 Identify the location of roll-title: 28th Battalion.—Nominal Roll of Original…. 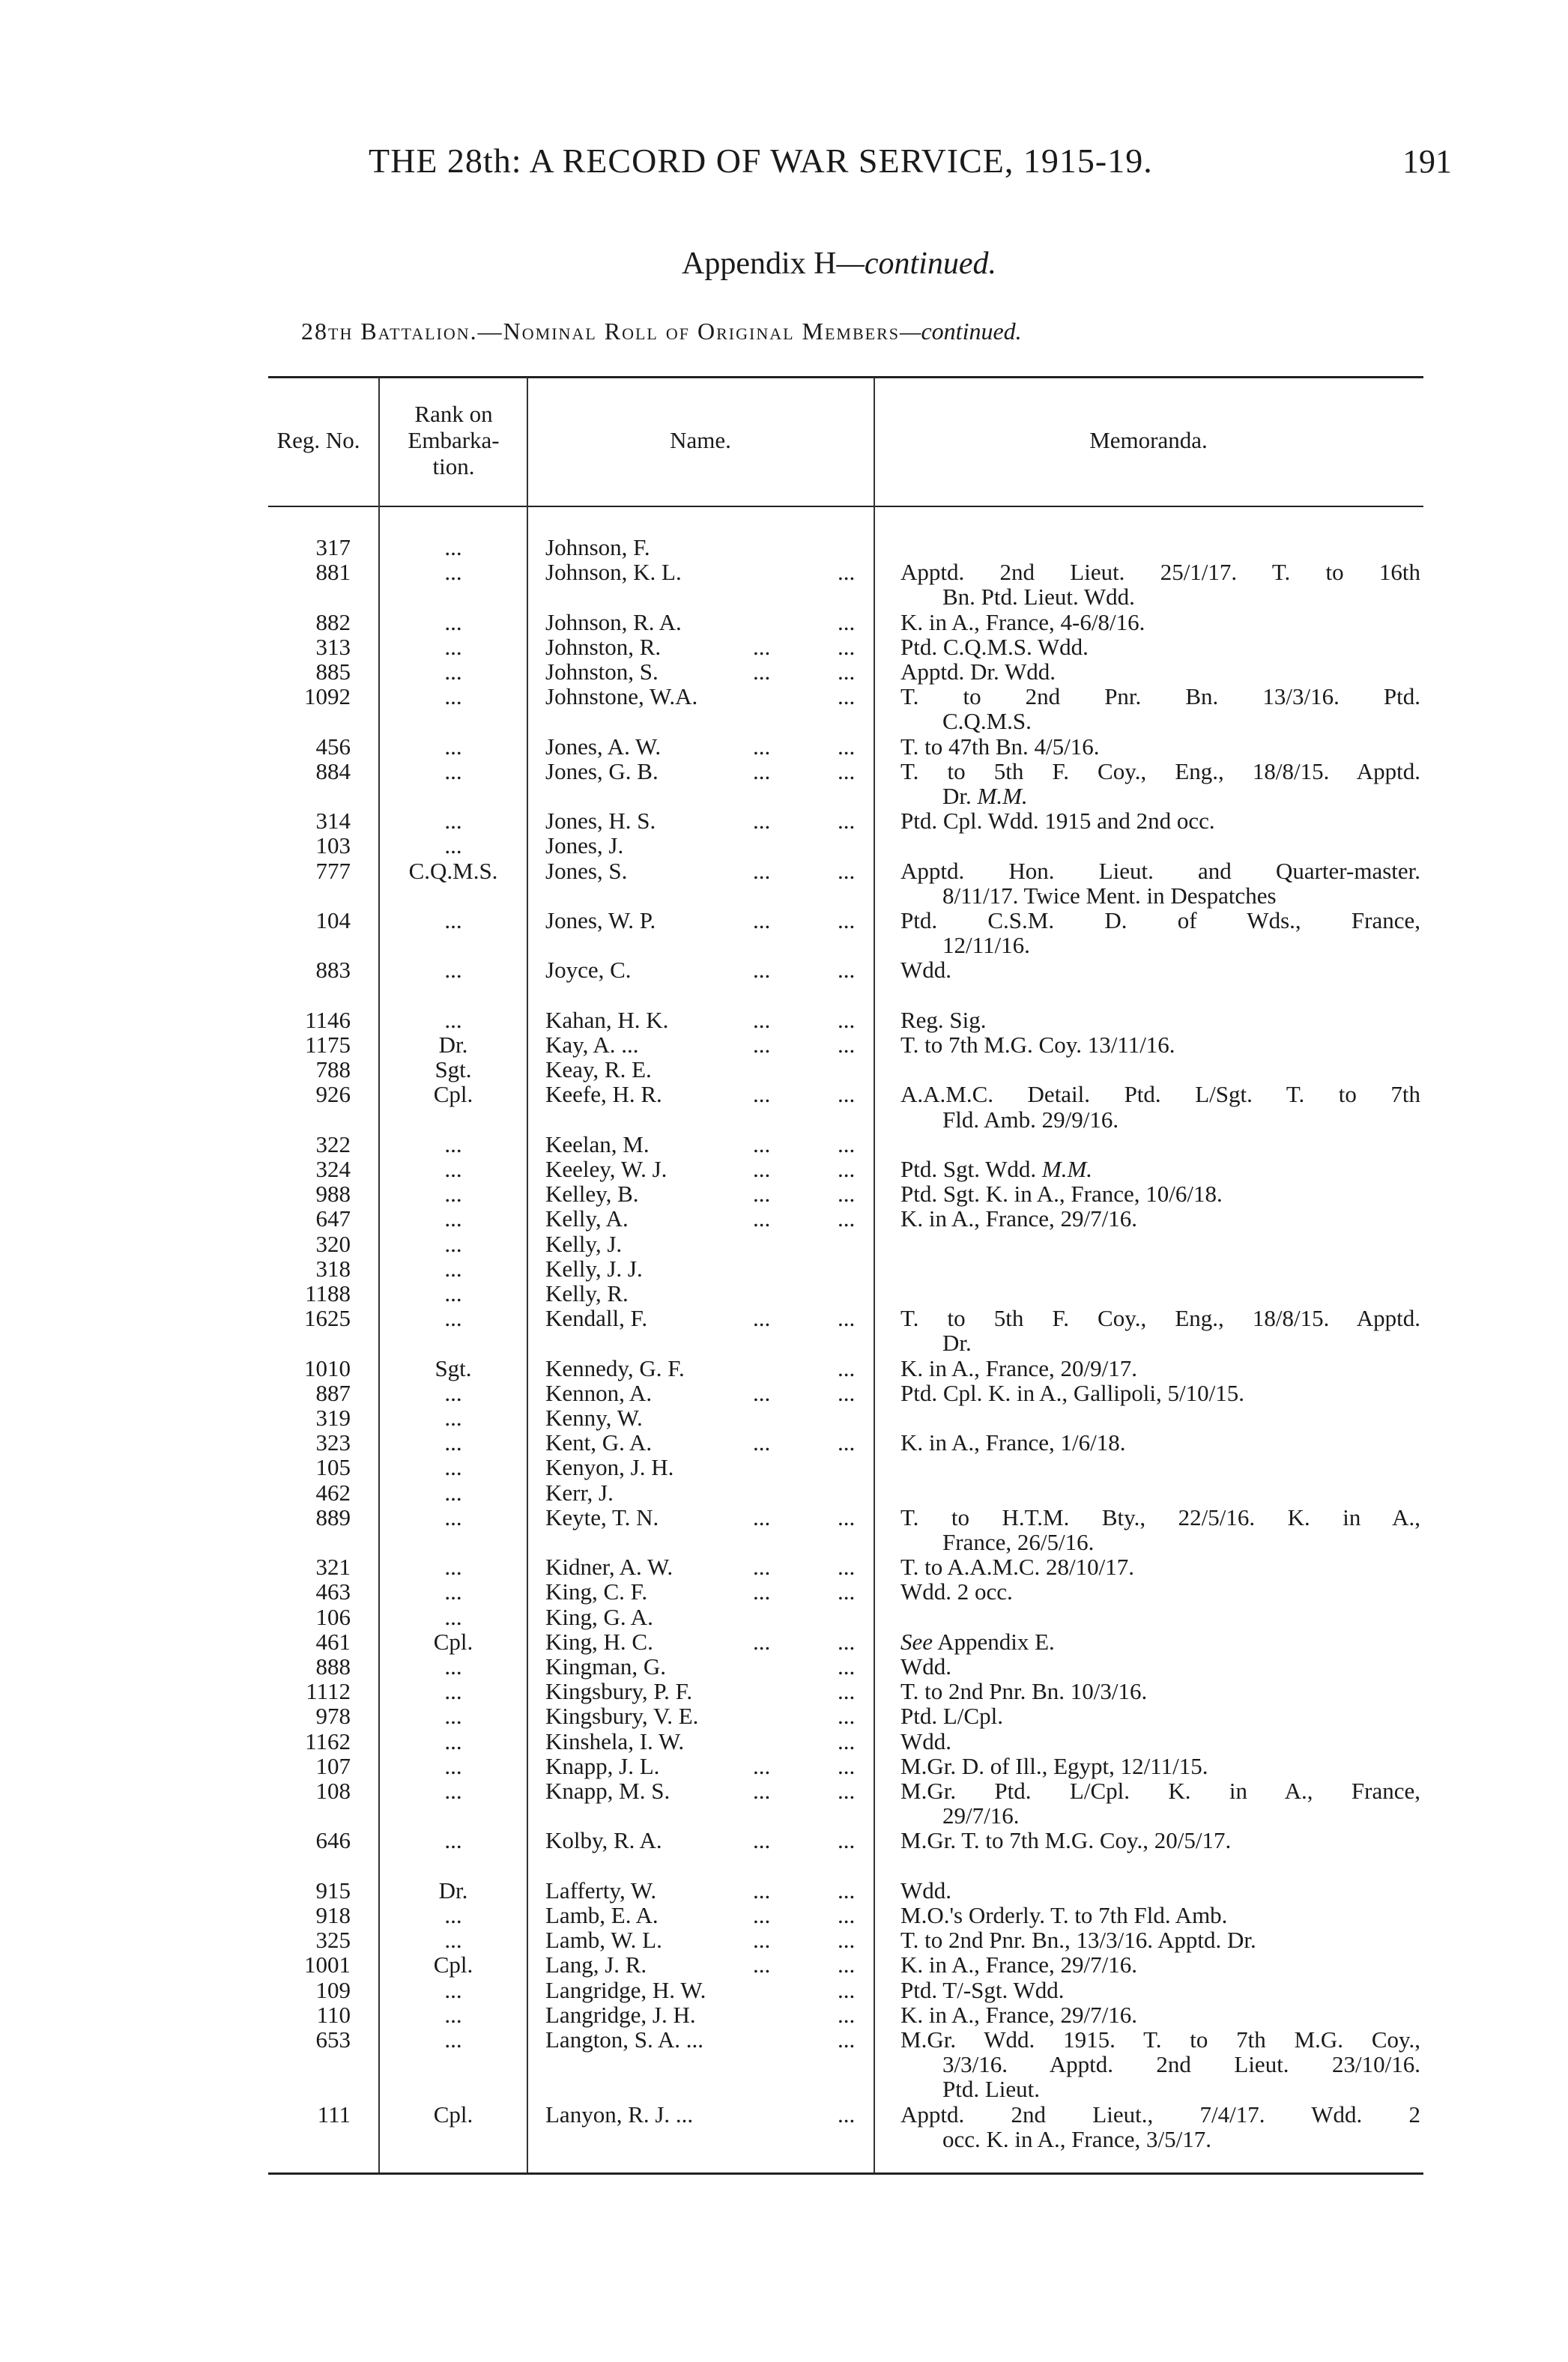
(661, 331).